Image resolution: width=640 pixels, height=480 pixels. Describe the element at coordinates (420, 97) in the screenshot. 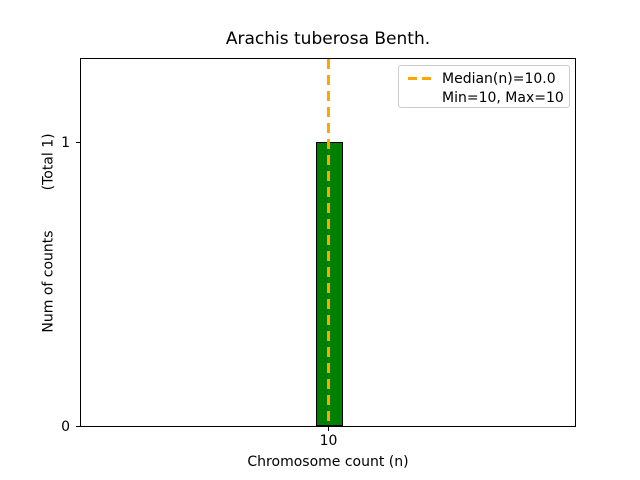

I see `legend-swatch-empty` at that location.